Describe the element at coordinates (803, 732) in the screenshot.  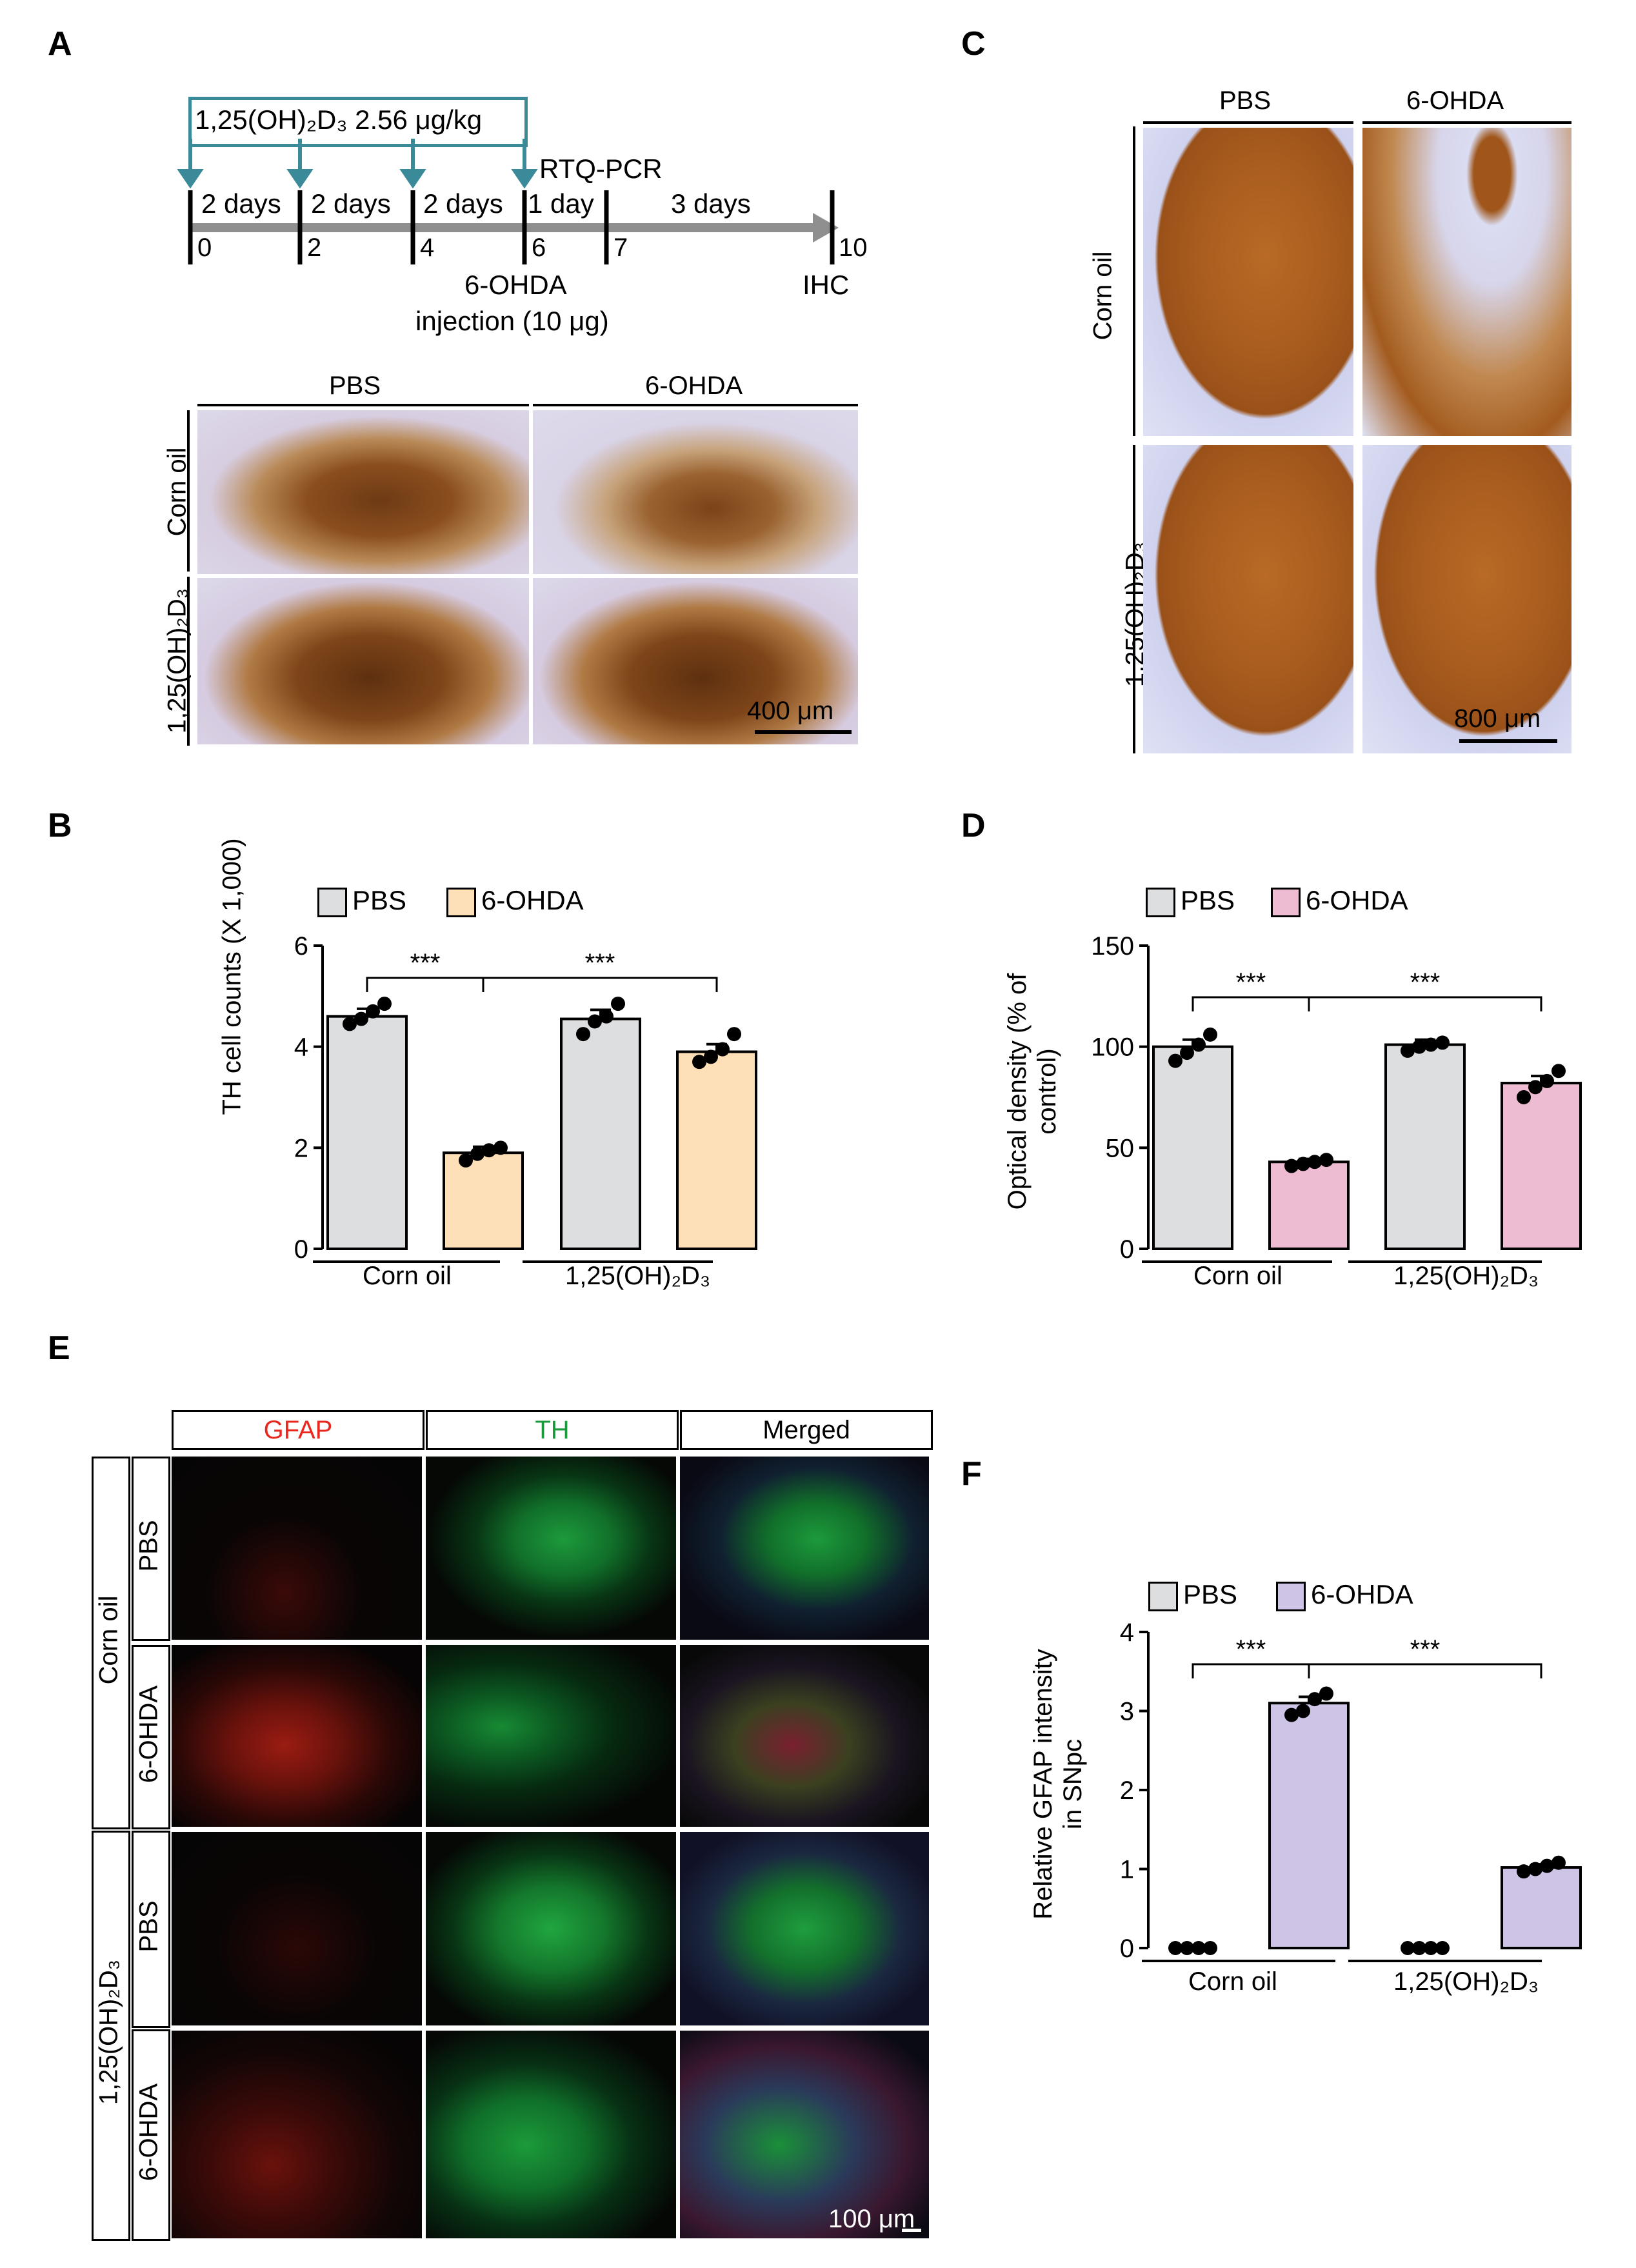
I see `scale-bar` at that location.